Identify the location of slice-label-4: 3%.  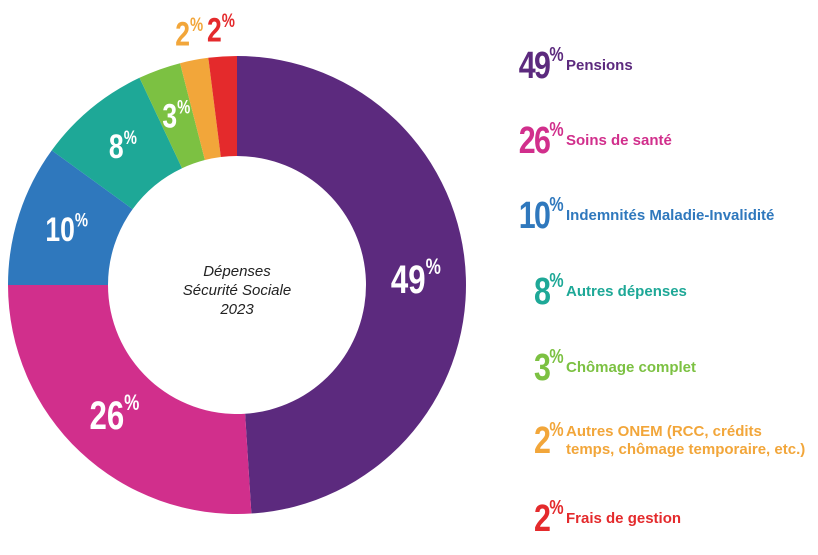
(176, 116).